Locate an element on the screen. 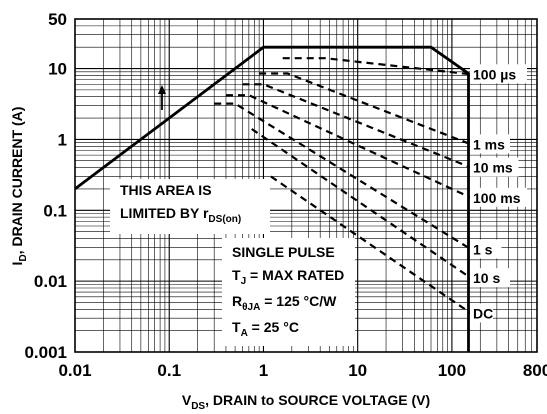 This screenshot has height=414, width=547. y-tick-label: 0.1 is located at coordinates (55, 210).